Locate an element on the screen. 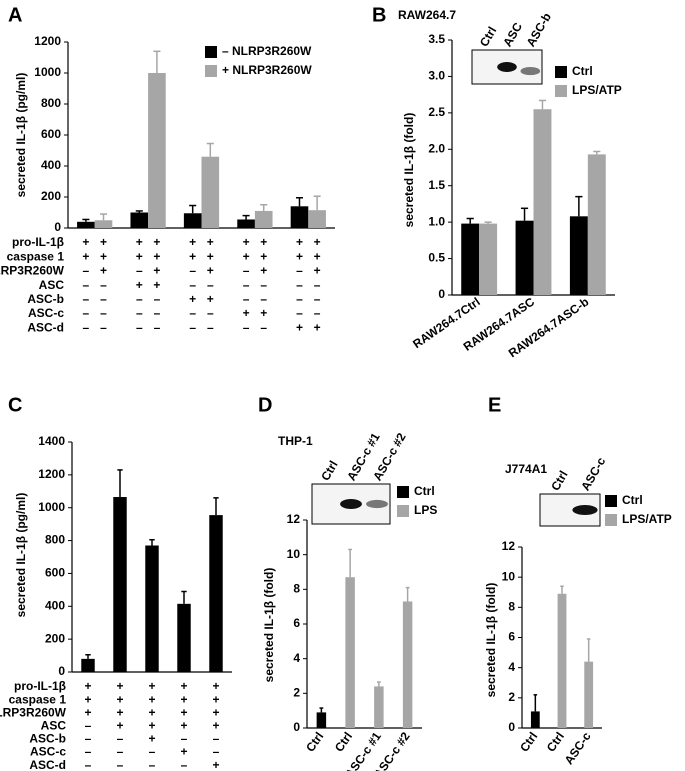 Image resolution: width=685 pixels, height=771 pixels. y-tick-label: 3.5 is located at coordinates (436, 39).